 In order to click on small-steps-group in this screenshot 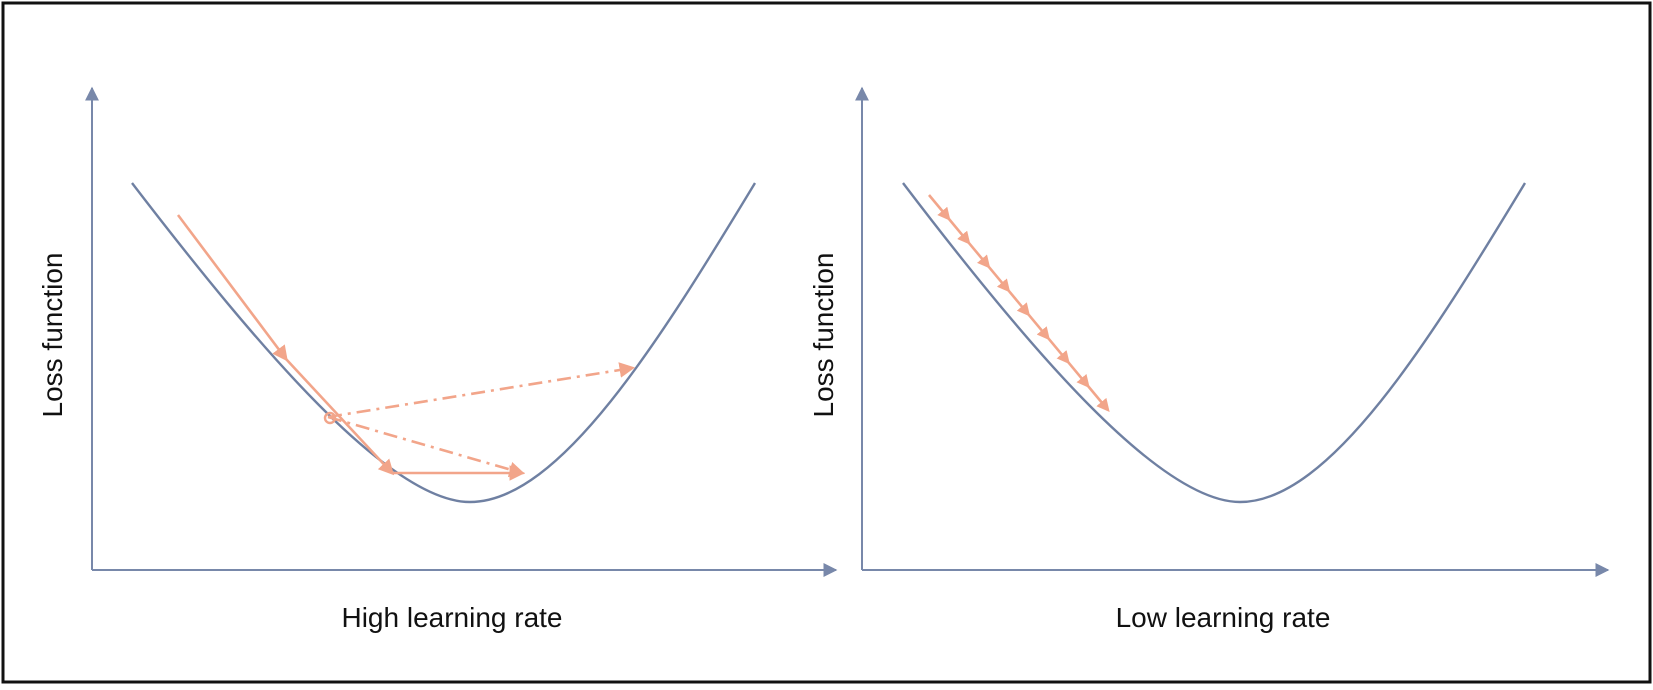, I will do `click(1019, 303)`.